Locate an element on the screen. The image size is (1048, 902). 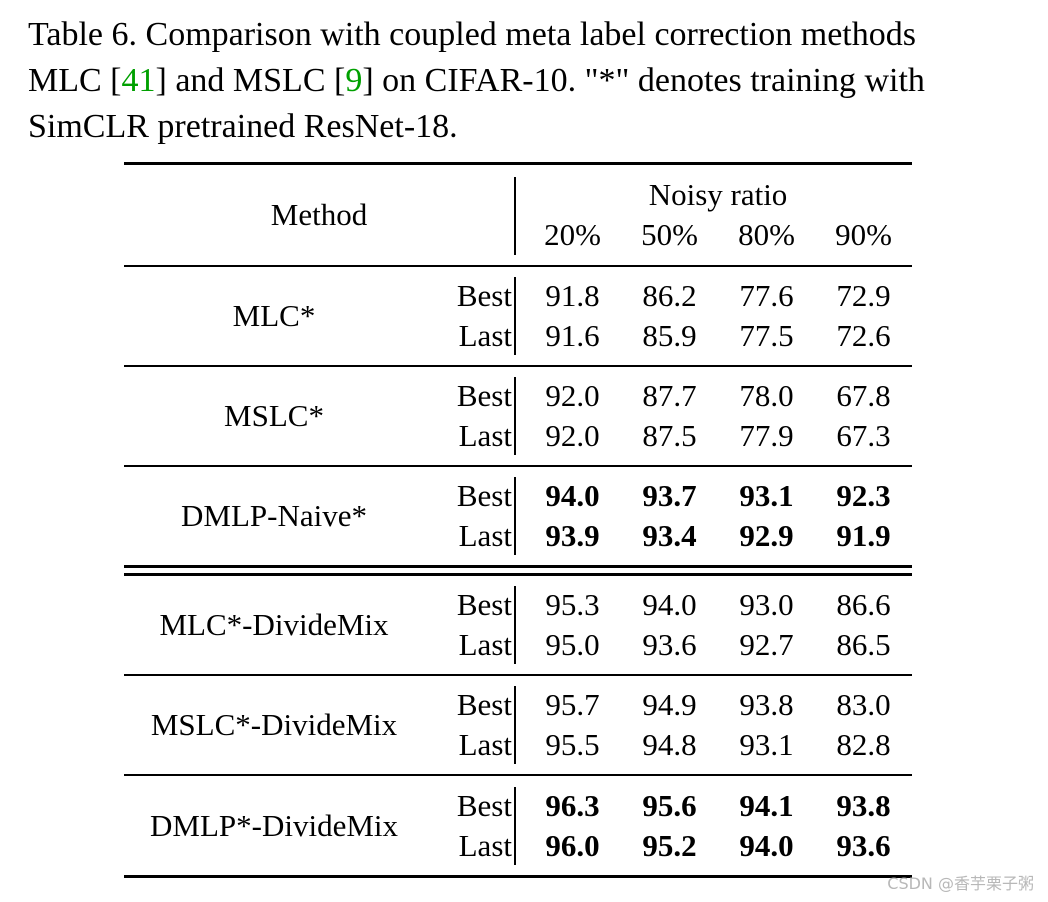
table-cell: 92.0 is located at coordinates (572, 395).